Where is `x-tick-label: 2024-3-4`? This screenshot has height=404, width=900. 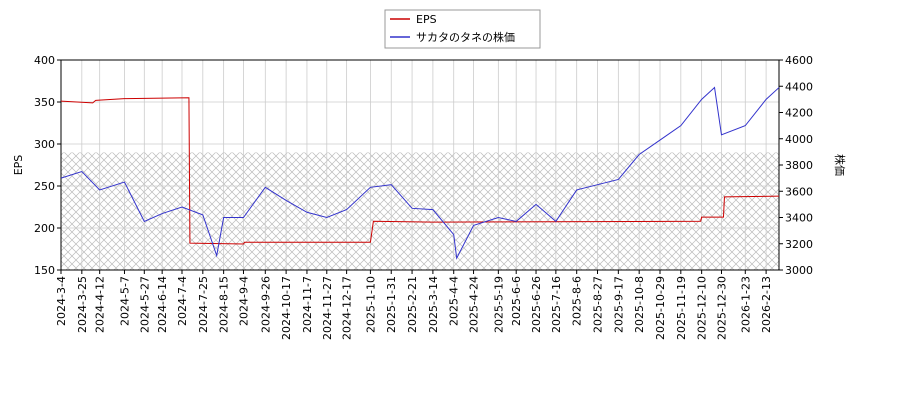 x-tick-label: 2024-3-4 is located at coordinates (61, 301).